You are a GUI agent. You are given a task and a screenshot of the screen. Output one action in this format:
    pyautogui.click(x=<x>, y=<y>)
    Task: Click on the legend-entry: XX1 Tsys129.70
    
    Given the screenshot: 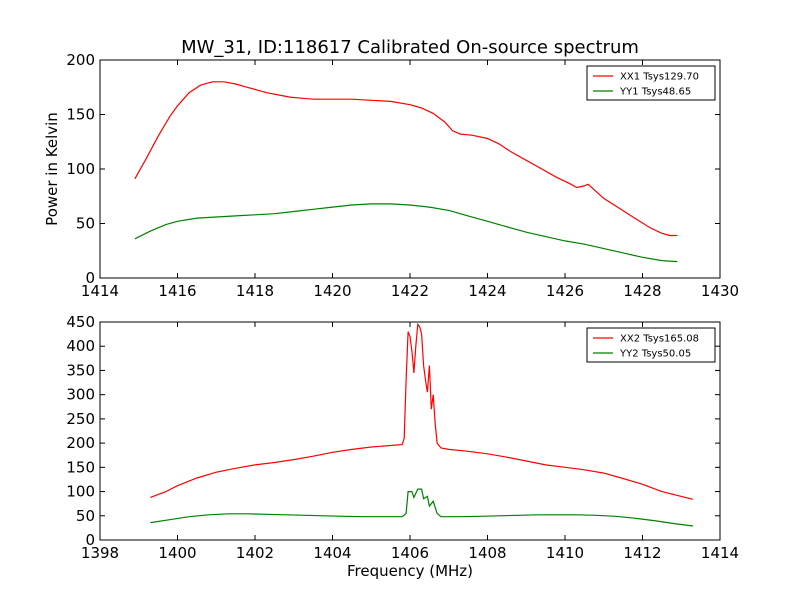 What is the action you would take?
    pyautogui.click(x=659, y=77)
    